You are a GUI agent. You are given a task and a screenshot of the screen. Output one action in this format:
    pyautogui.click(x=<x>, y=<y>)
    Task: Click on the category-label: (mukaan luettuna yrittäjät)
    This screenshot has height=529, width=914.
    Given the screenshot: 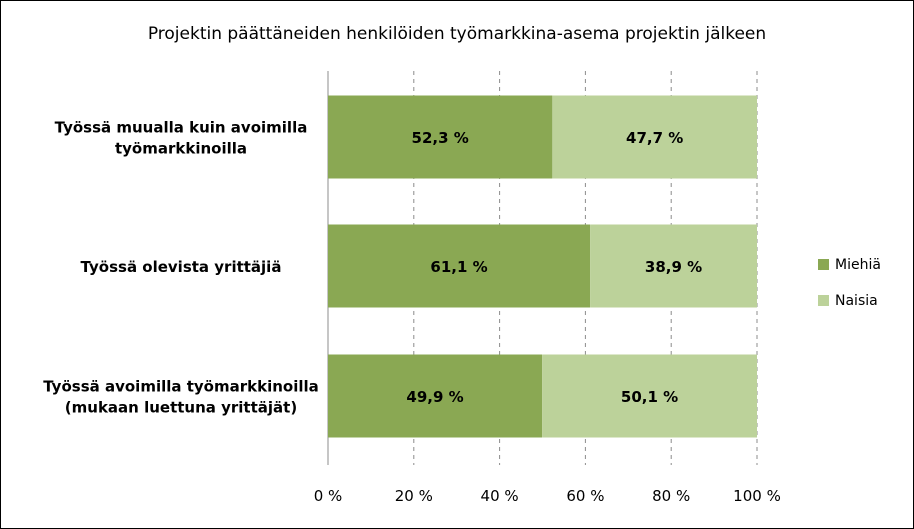 What is the action you would take?
    pyautogui.click(x=181, y=408)
    